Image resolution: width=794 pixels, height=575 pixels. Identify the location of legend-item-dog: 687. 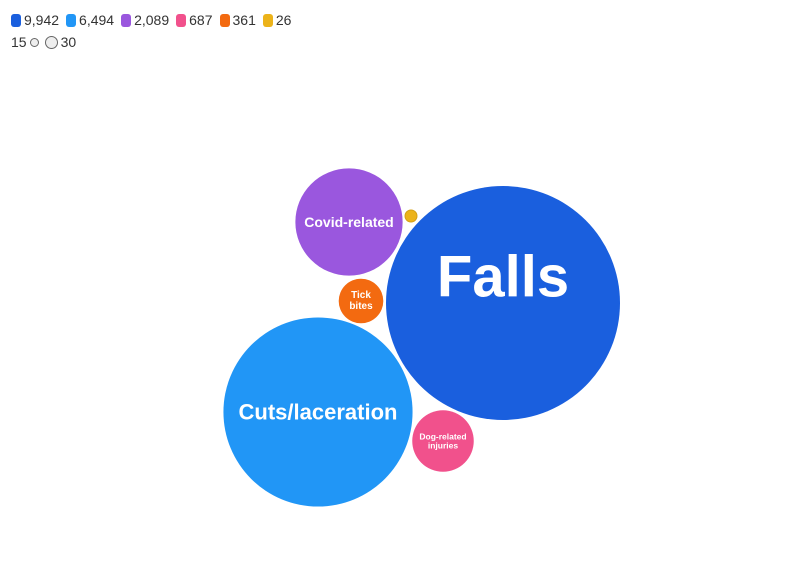
(194, 20).